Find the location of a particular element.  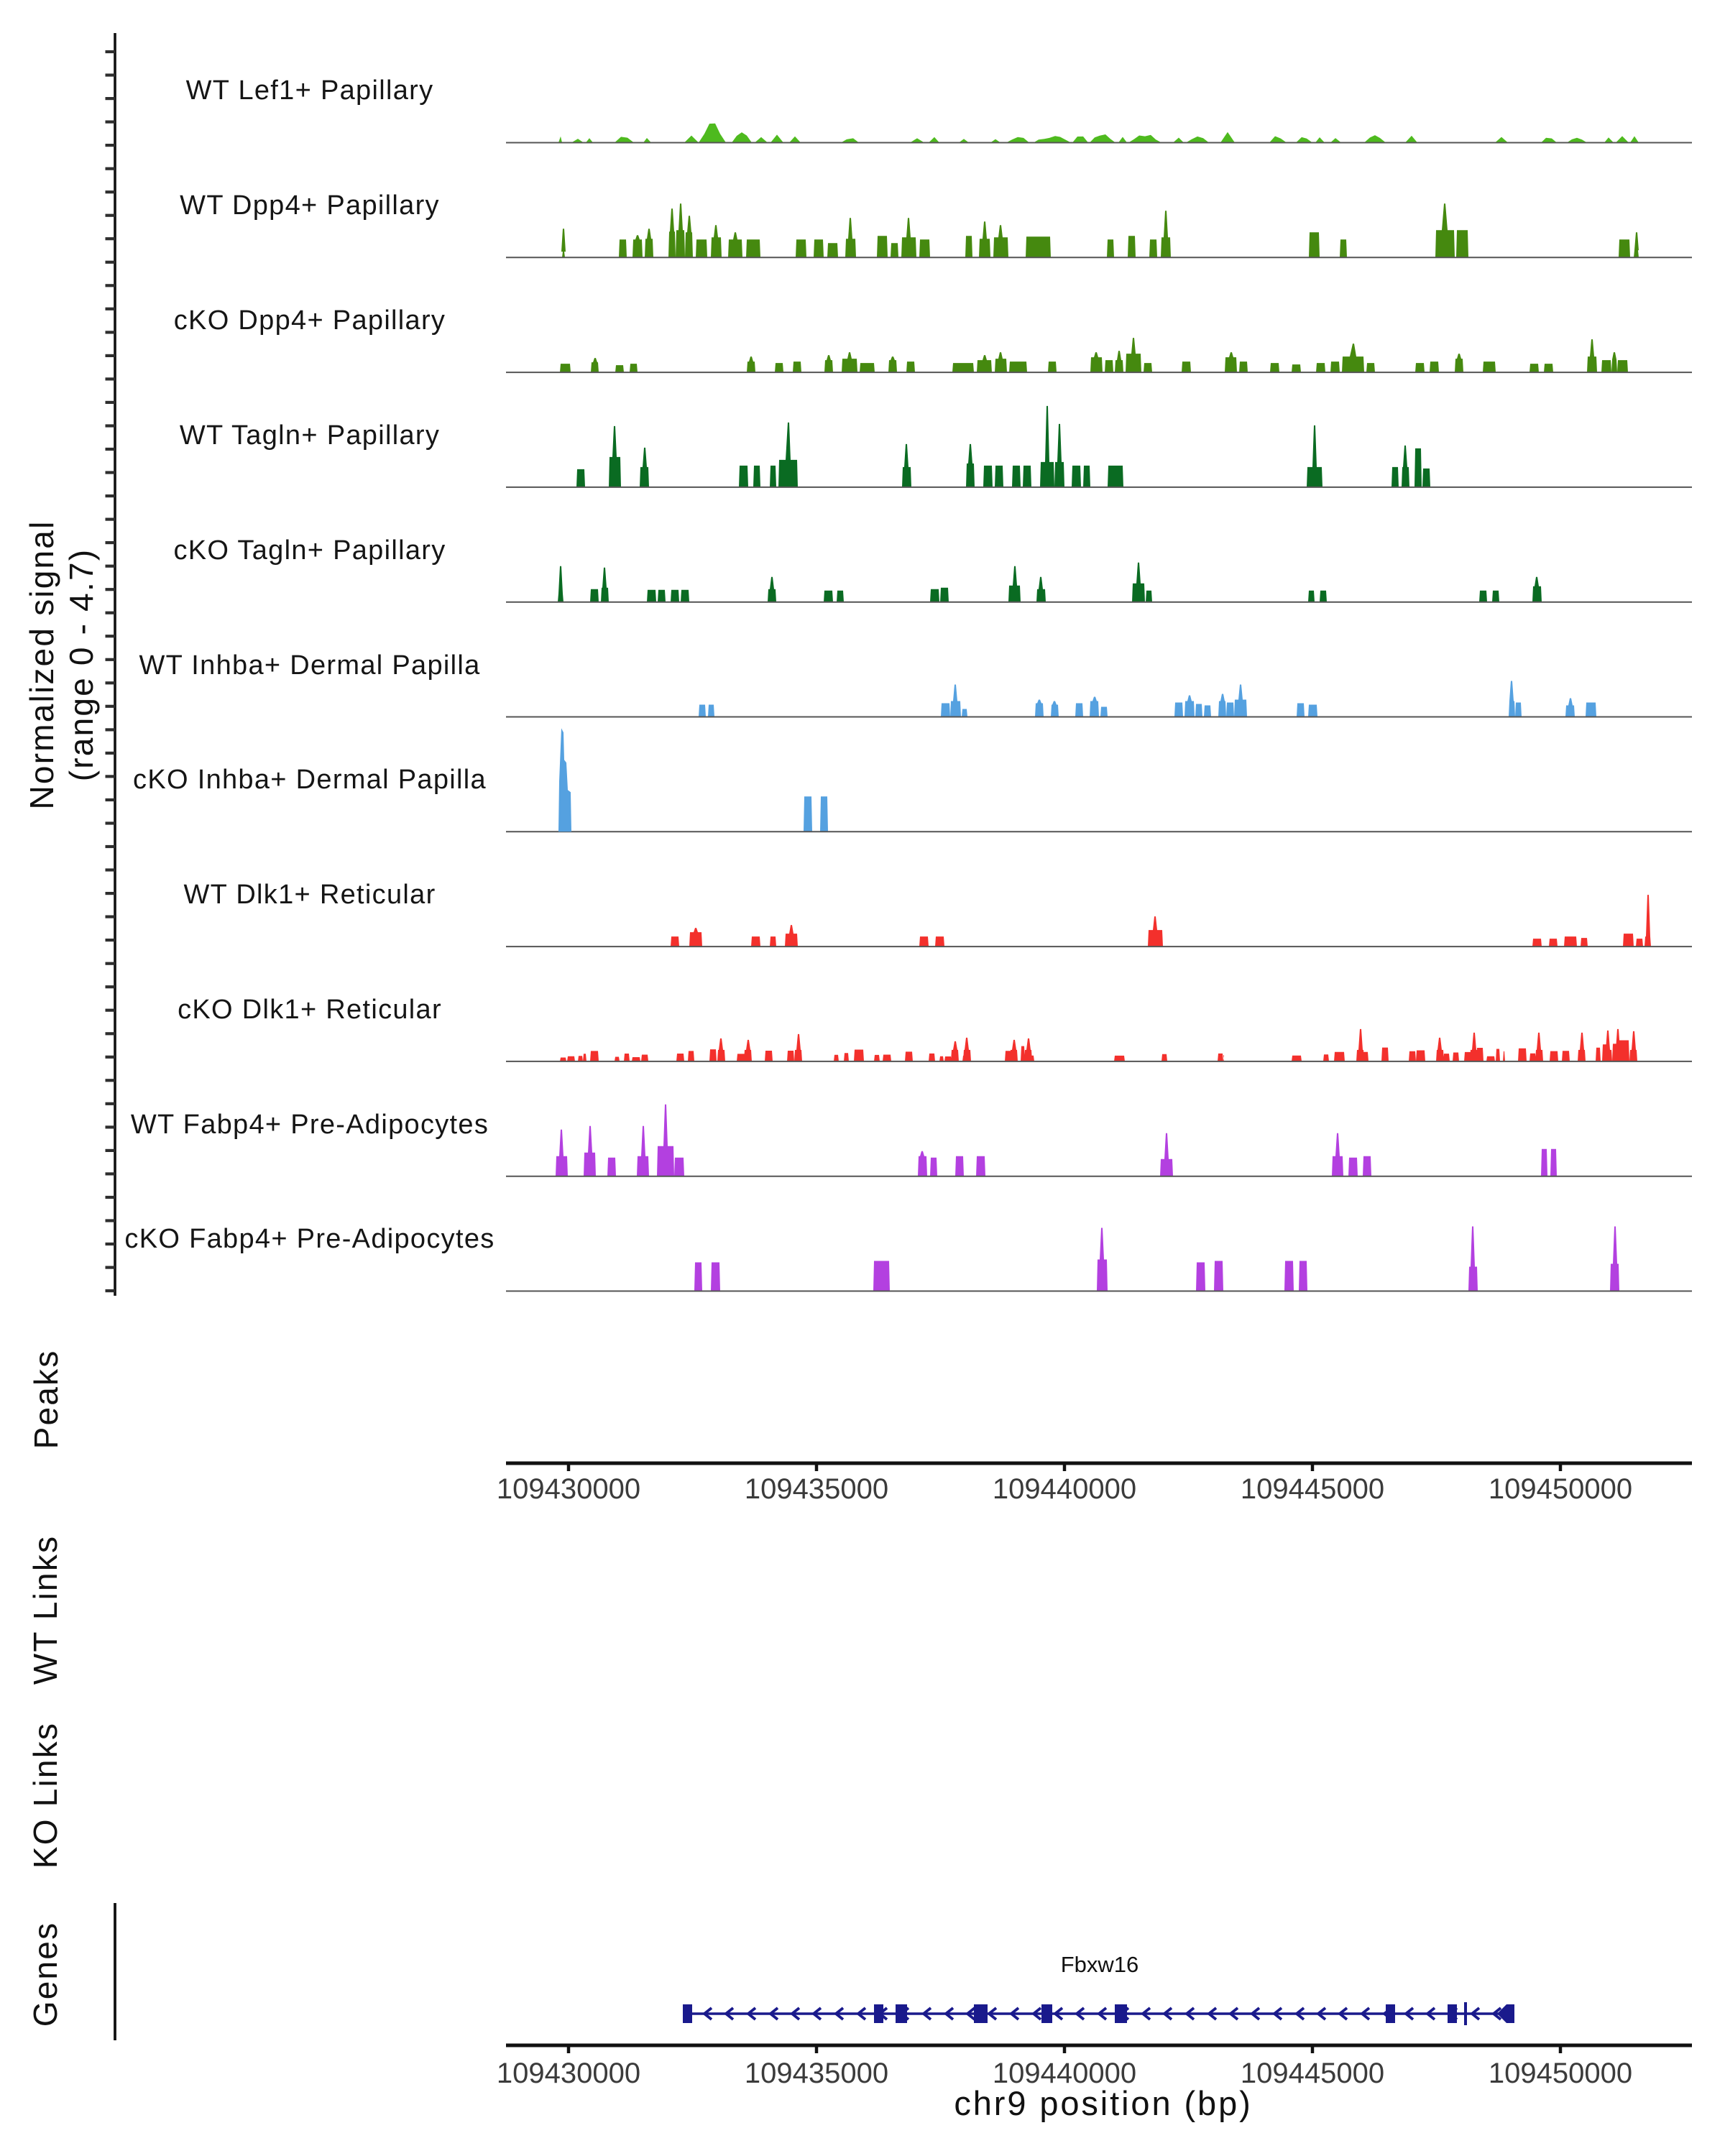

svg-text: cKO Inhba+ Dermal Papilla is located at coordinates (310, 780).